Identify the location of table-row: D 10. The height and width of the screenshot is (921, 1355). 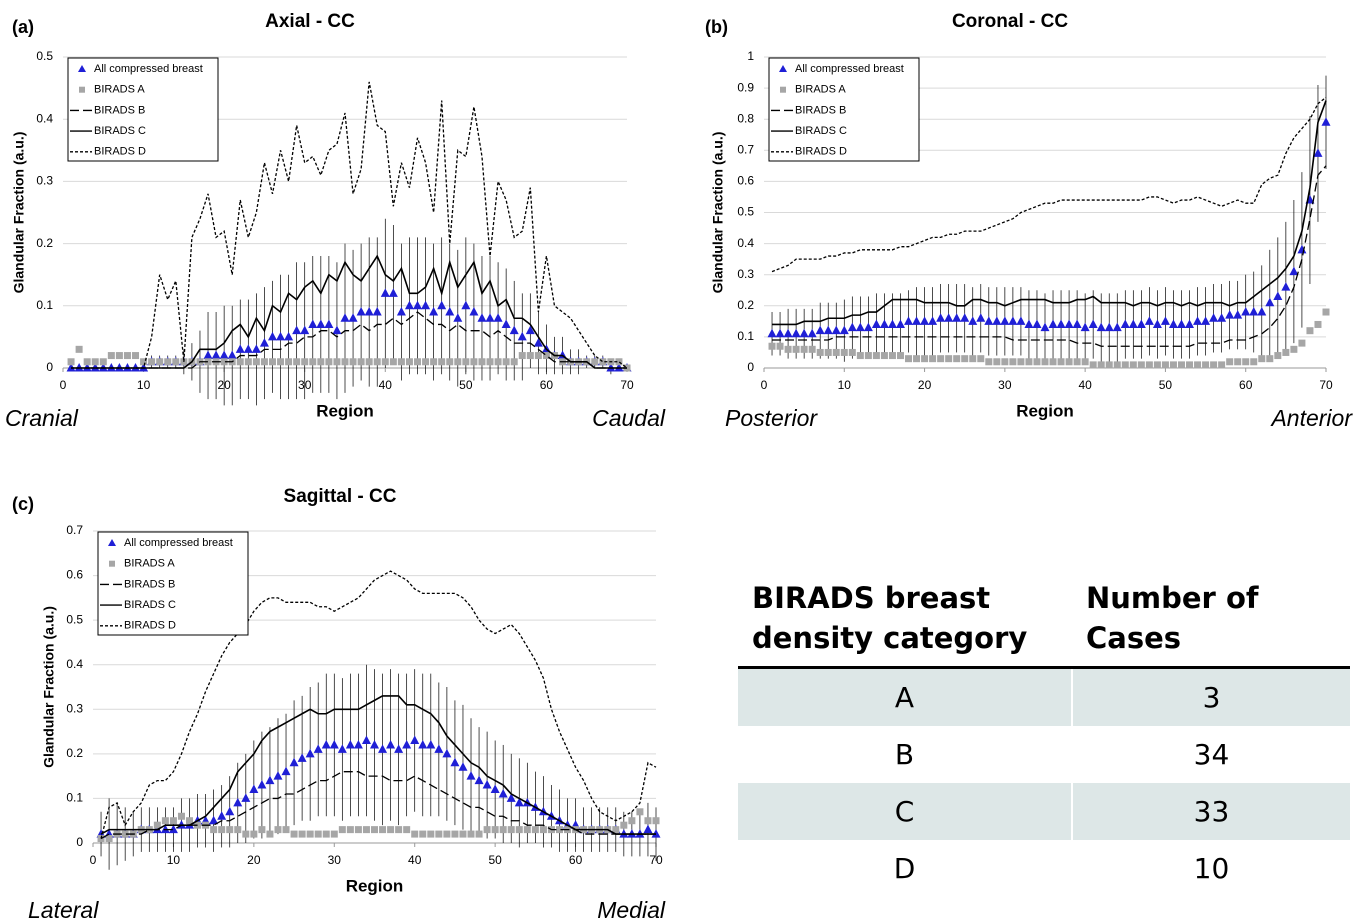
(1044, 868).